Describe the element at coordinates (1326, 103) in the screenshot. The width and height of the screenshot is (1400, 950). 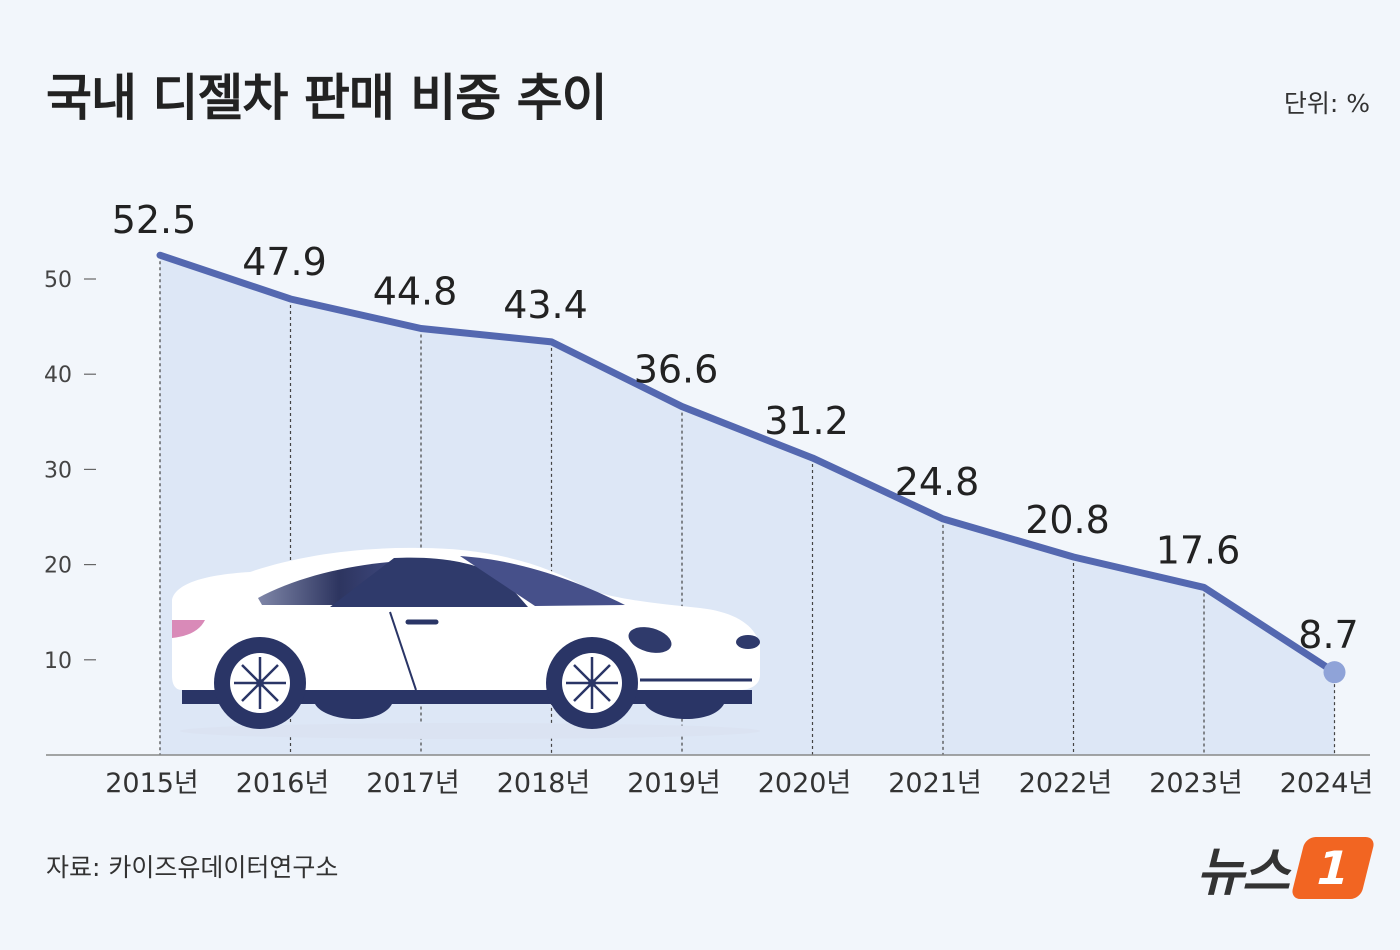
I see `unit-label: 단위: %` at that location.